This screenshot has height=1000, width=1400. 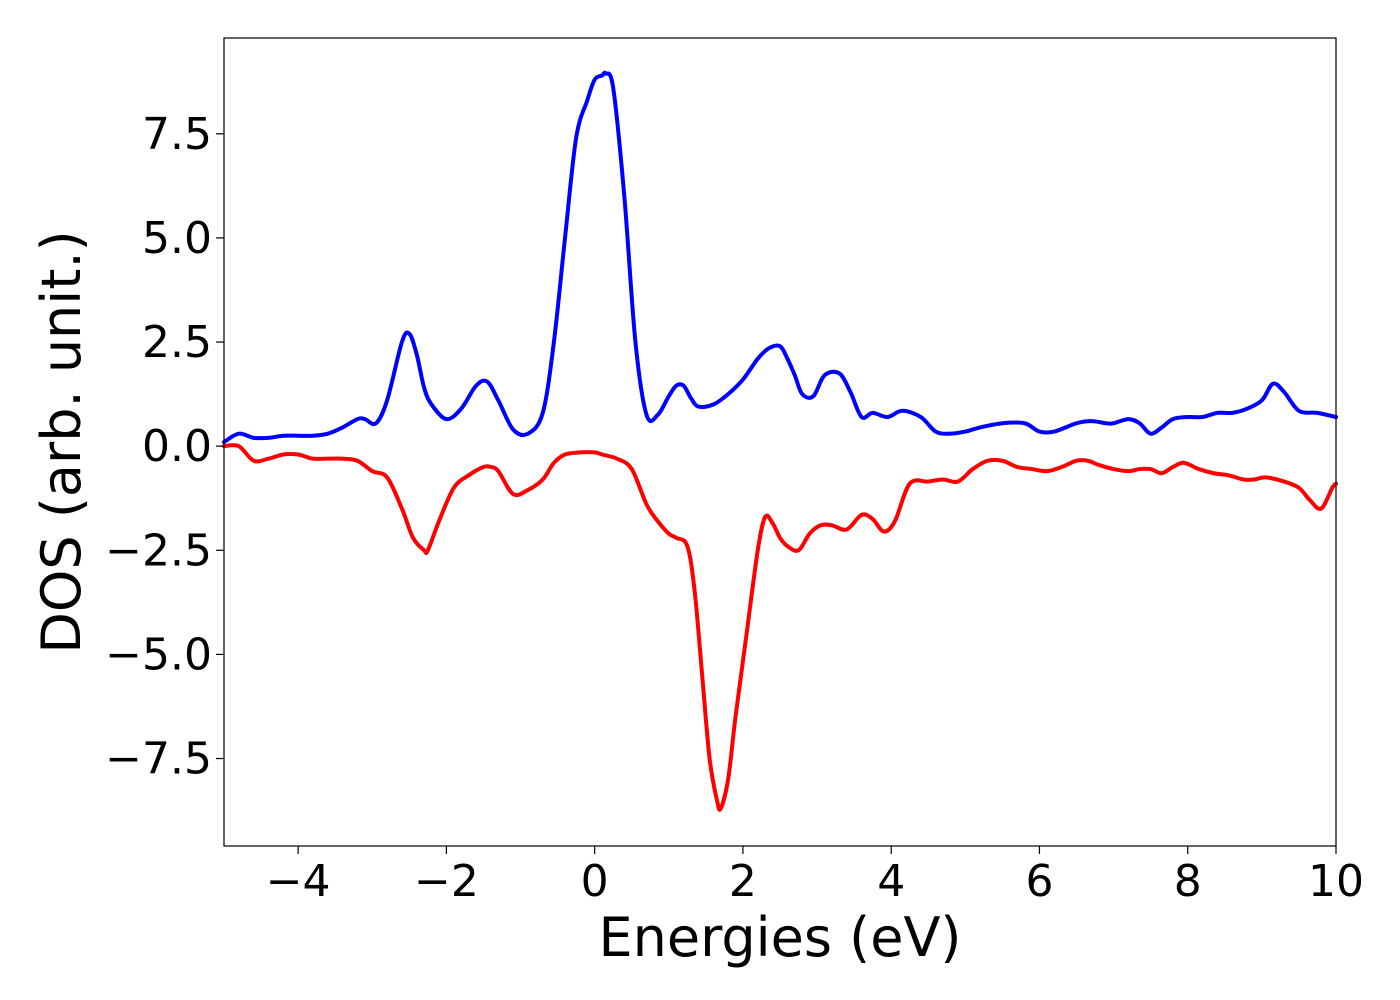 What do you see at coordinates (815, 876) in the screenshot?
I see `x-axis: −4 −2 0 2 4 6 8 10` at bounding box center [815, 876].